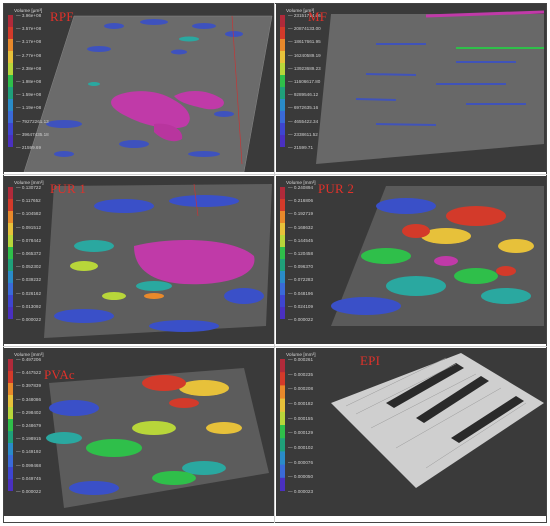 The image size is (550, 526). I want to click on colorbar-tick-label: — 0.039232, so click(29, 280).